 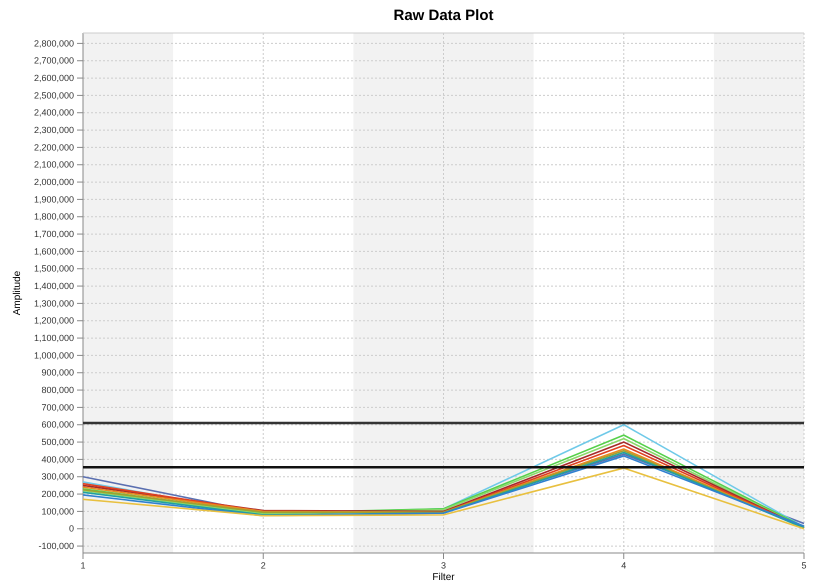 What do you see at coordinates (54, 113) in the screenshot?
I see `y-tick-label: 2,400,000` at bounding box center [54, 113].